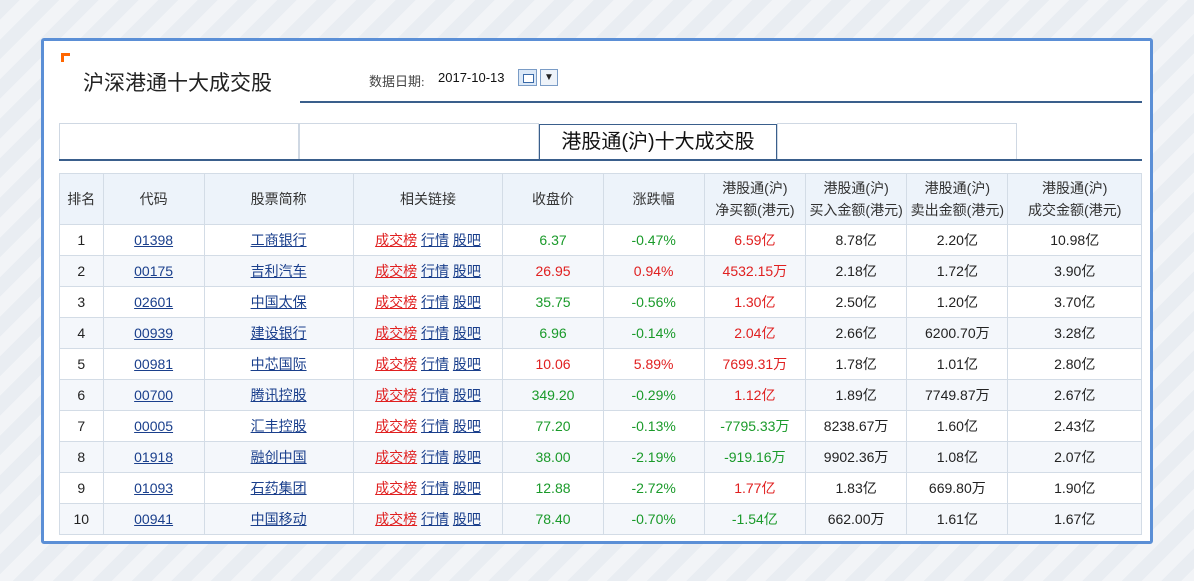  I want to click on cell-name-text: 中国太保, so click(278, 302).